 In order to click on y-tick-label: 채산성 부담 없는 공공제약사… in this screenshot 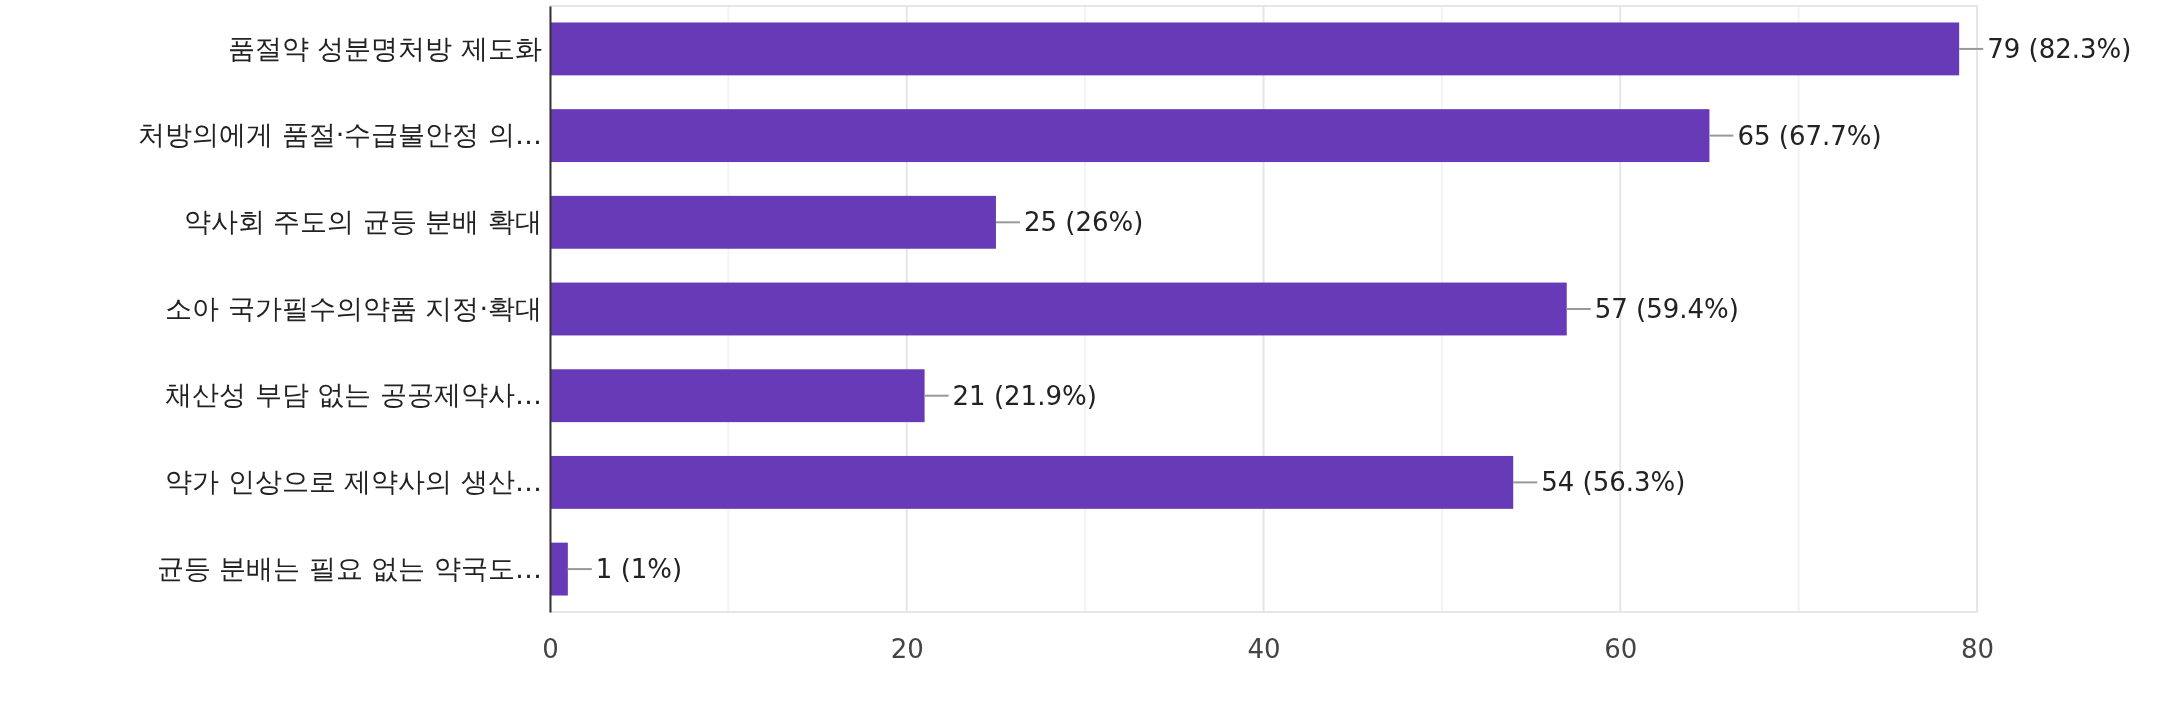, I will do `click(353, 395)`.